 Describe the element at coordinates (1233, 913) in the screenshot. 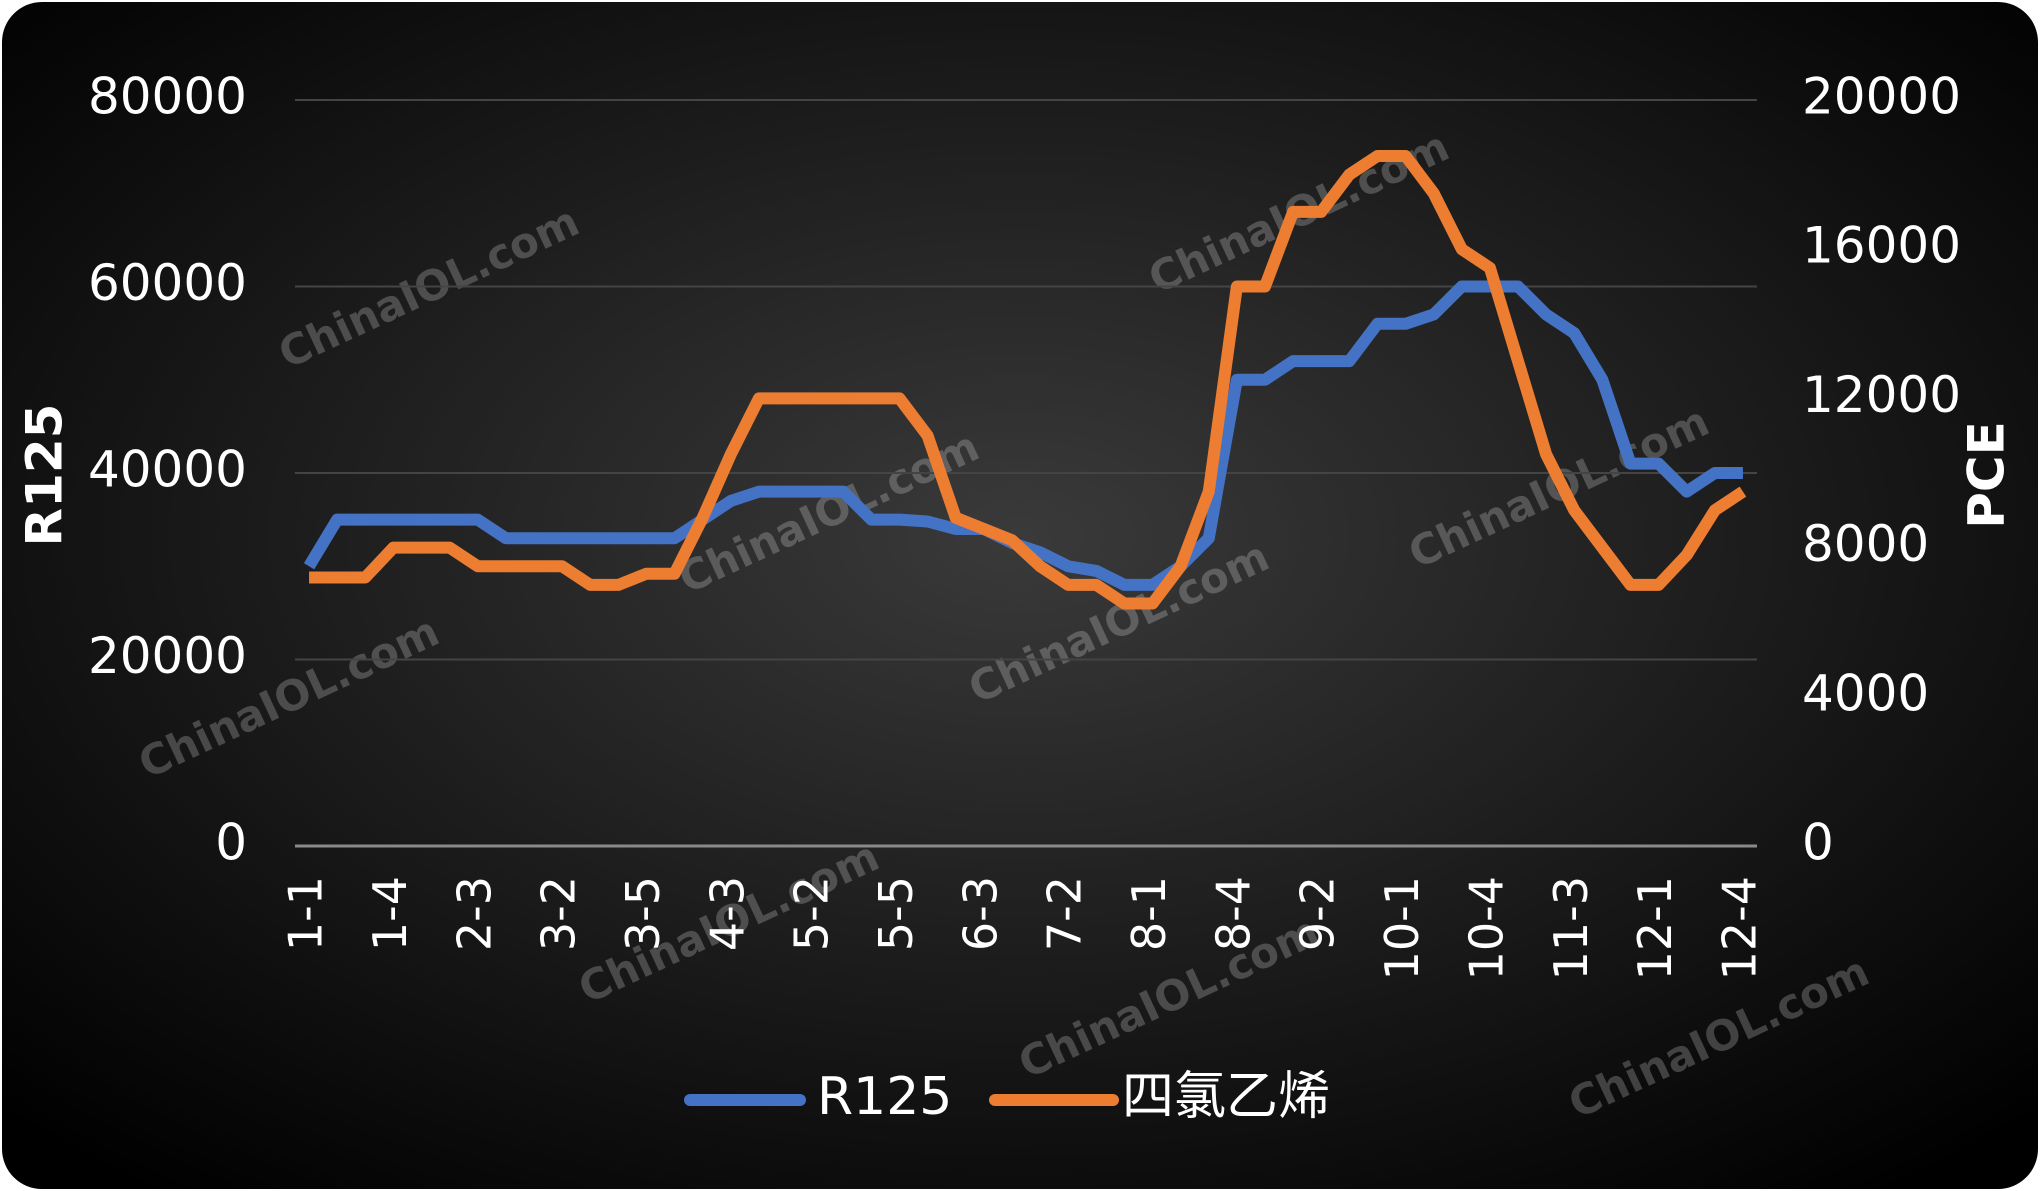

I see `x-tick-label: 8-4` at that location.